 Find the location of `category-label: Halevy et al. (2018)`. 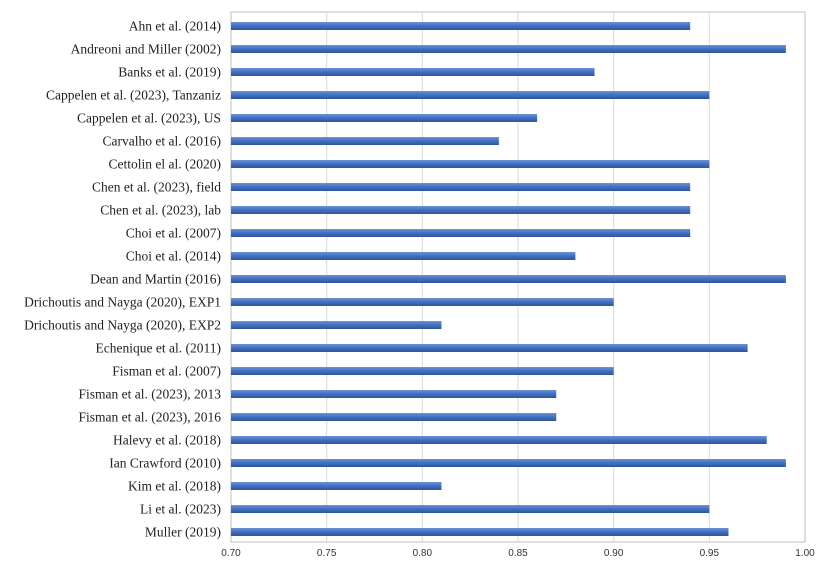

category-label: Halevy et al. (2018) is located at coordinates (167, 440).